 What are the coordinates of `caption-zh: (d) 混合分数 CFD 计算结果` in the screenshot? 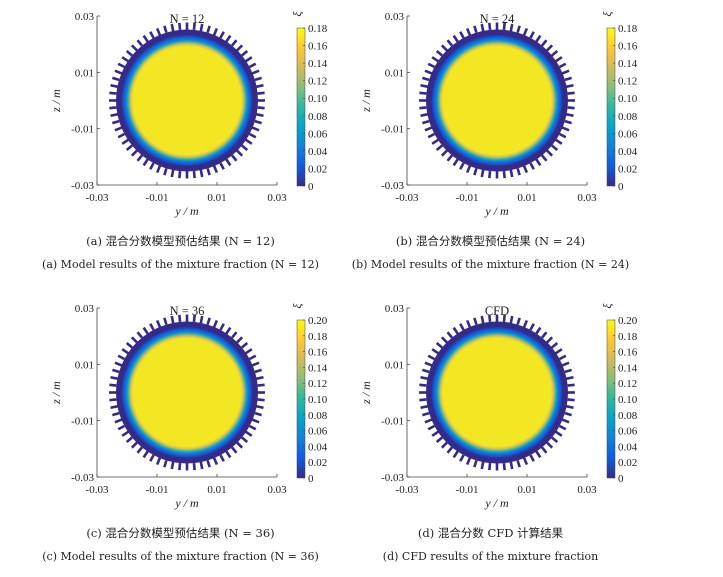 It's located at (490, 533).